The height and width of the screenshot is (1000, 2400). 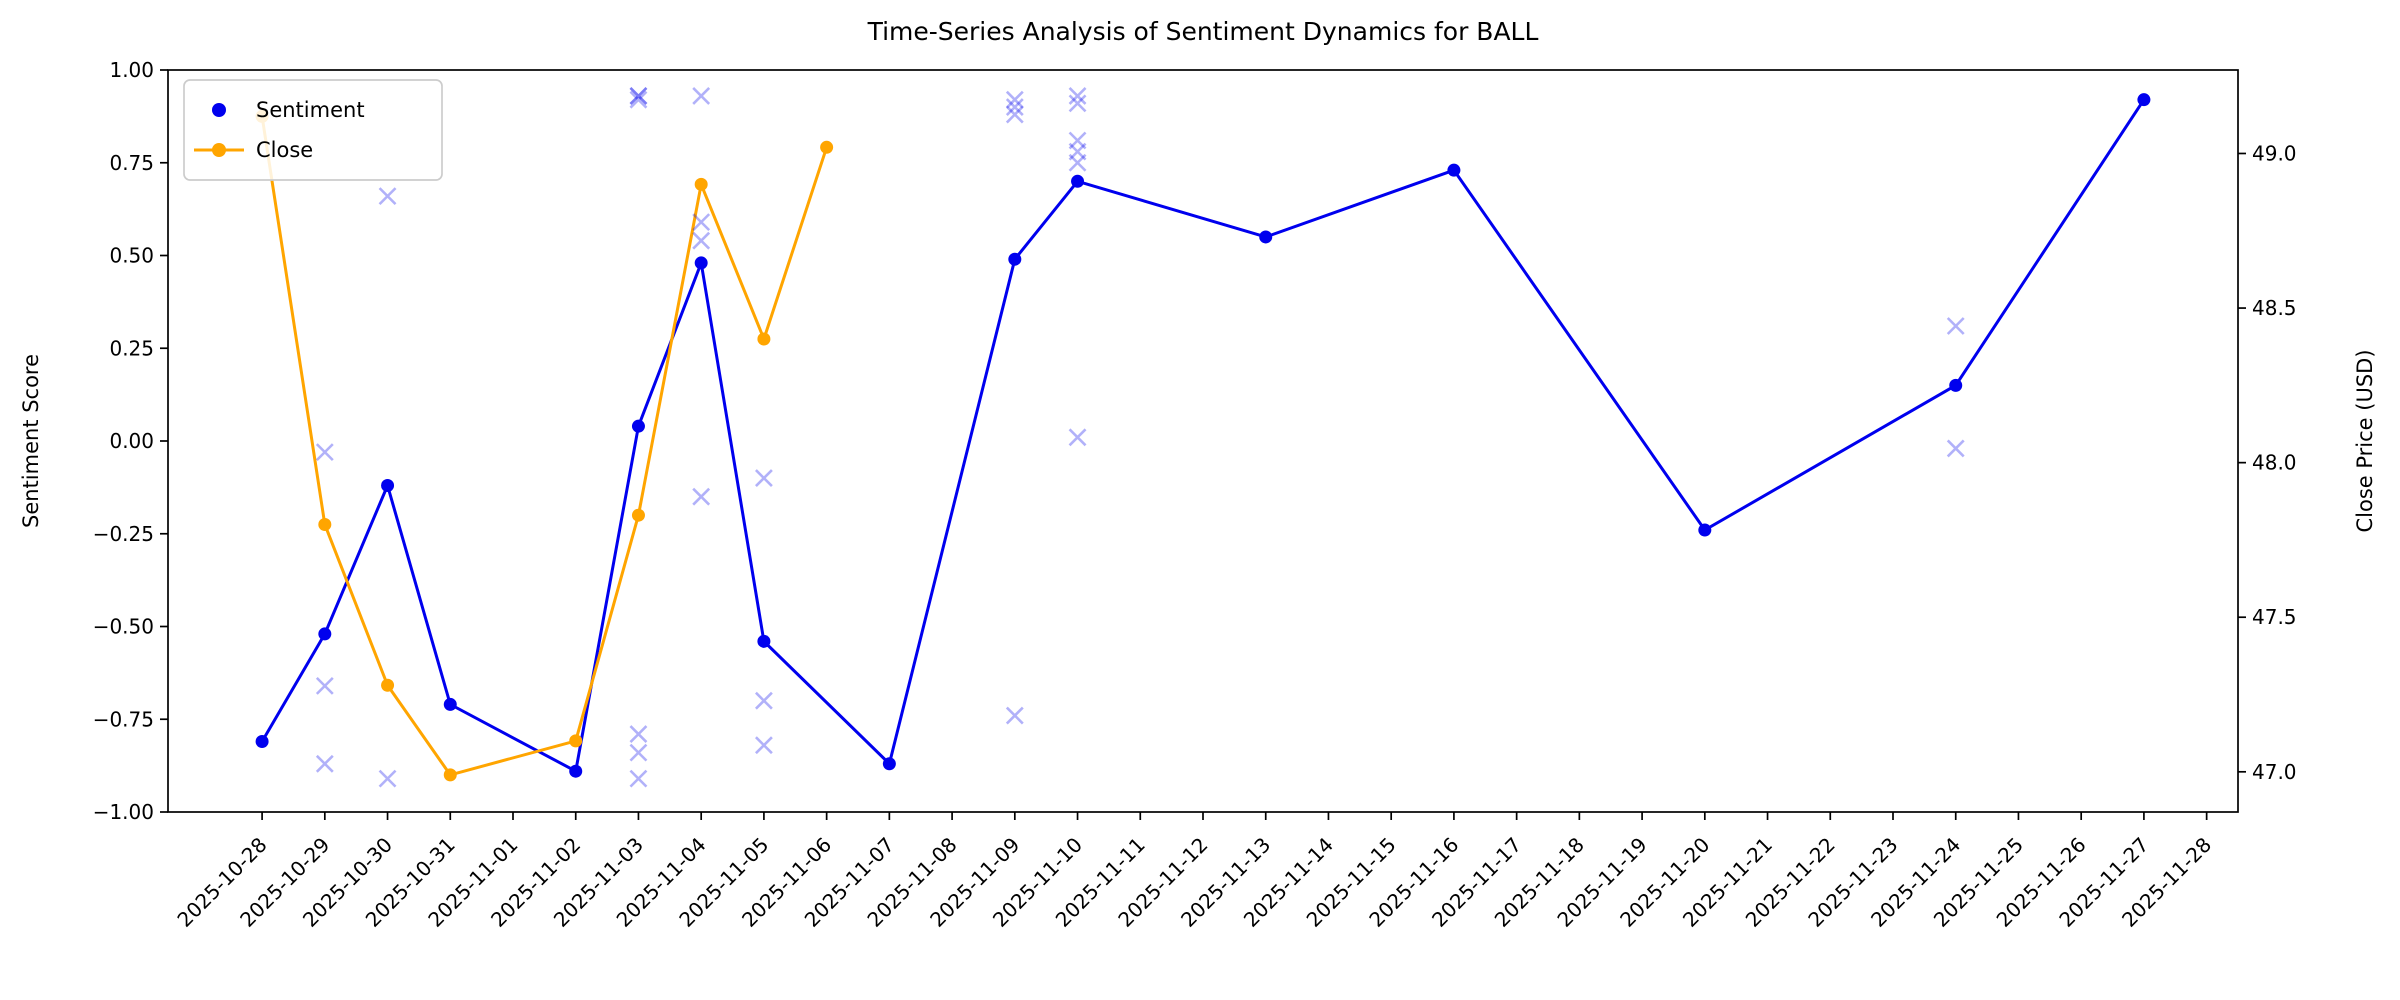 I want to click on y-tick-label-right: 49.0, so click(x=2274, y=153).